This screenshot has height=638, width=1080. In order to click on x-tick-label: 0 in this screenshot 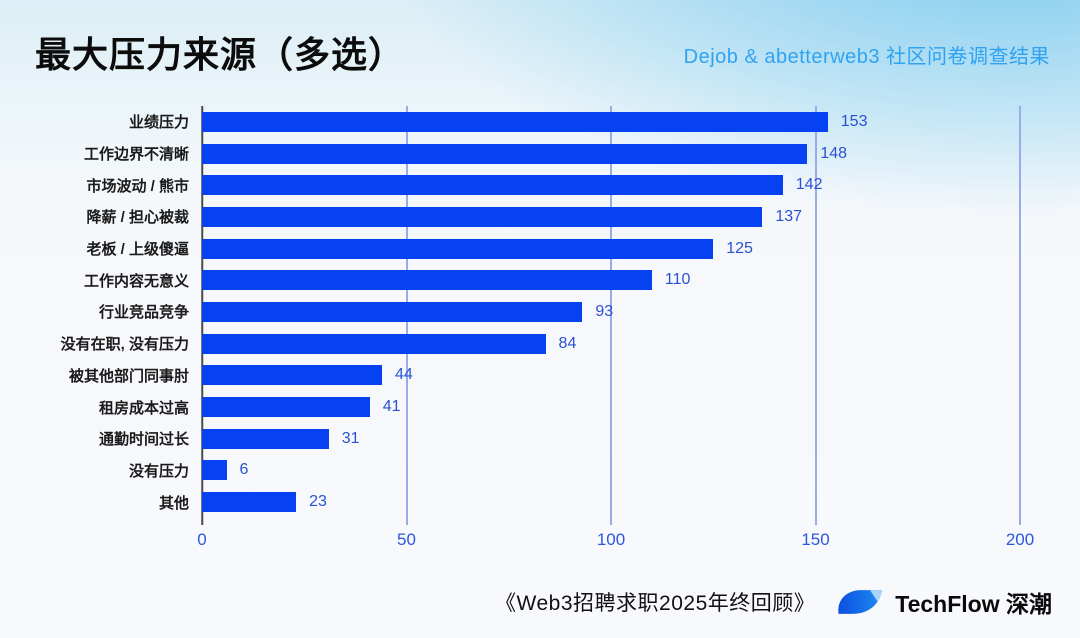, I will do `click(202, 539)`.